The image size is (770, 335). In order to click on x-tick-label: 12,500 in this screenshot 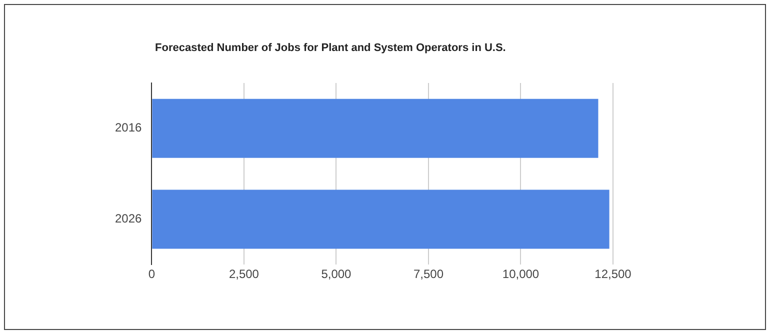, I will do `click(613, 274)`.